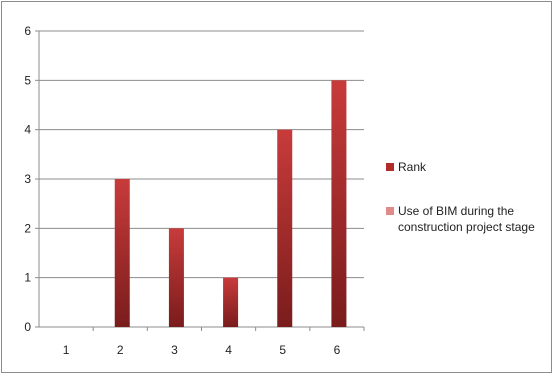 This screenshot has width=555, height=376. I want to click on legend-label-2: construction project stage, so click(466, 227).